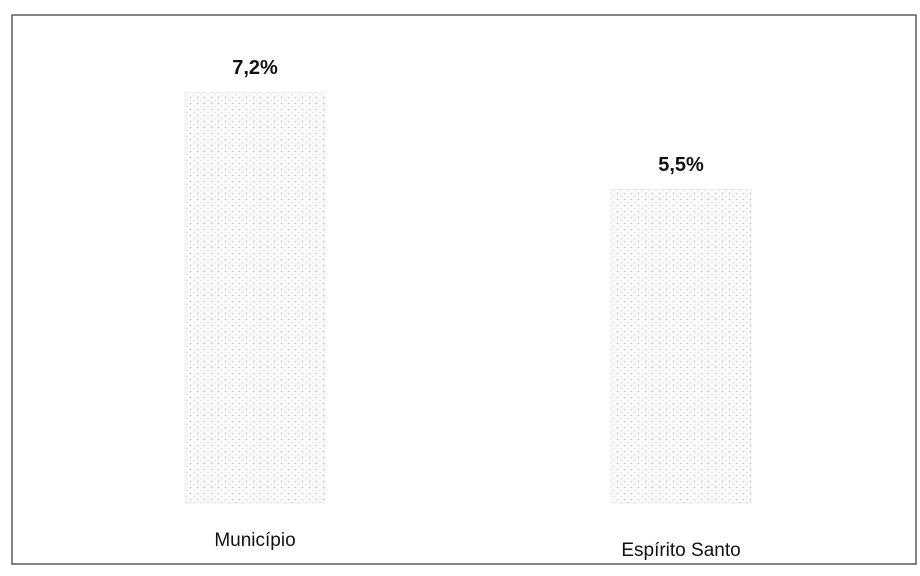 The image size is (920, 576). What do you see at coordinates (680, 550) in the screenshot?
I see `x-tick-label: Espírito Santo` at bounding box center [680, 550].